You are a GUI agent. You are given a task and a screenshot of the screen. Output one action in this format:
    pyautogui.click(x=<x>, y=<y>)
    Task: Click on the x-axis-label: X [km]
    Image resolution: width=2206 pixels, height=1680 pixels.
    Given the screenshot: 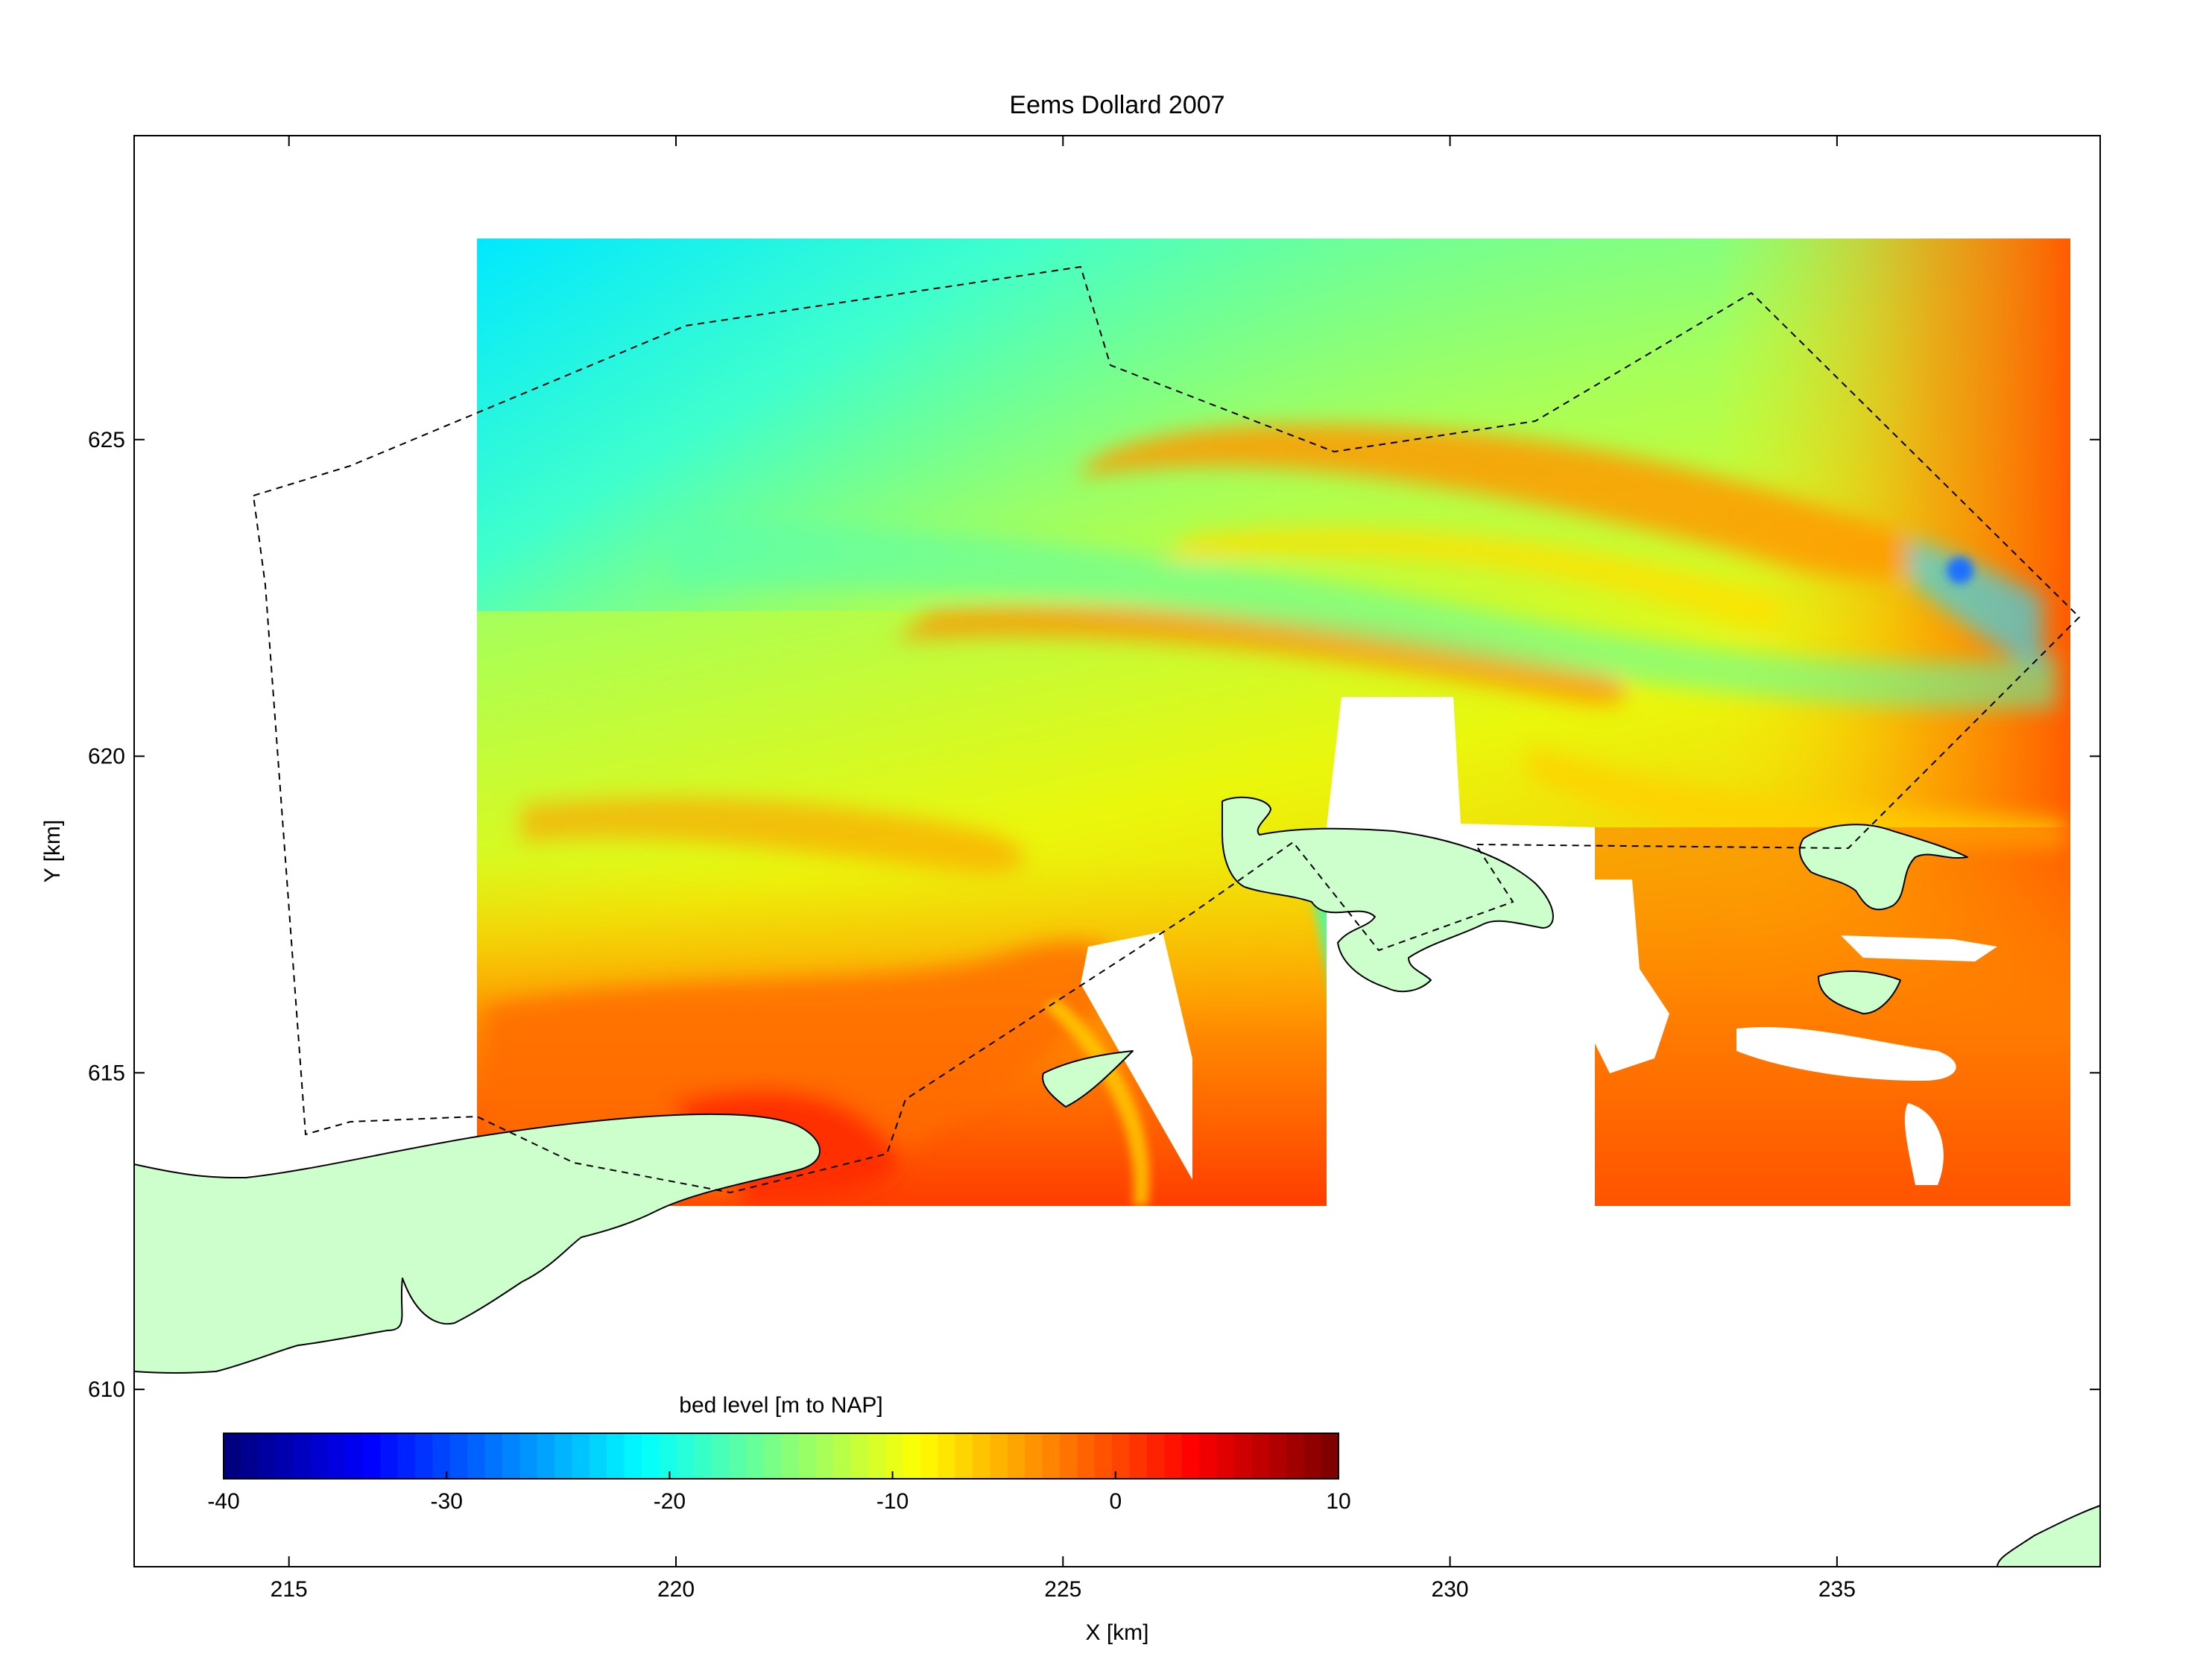 What is the action you would take?
    pyautogui.click(x=1116, y=1632)
    